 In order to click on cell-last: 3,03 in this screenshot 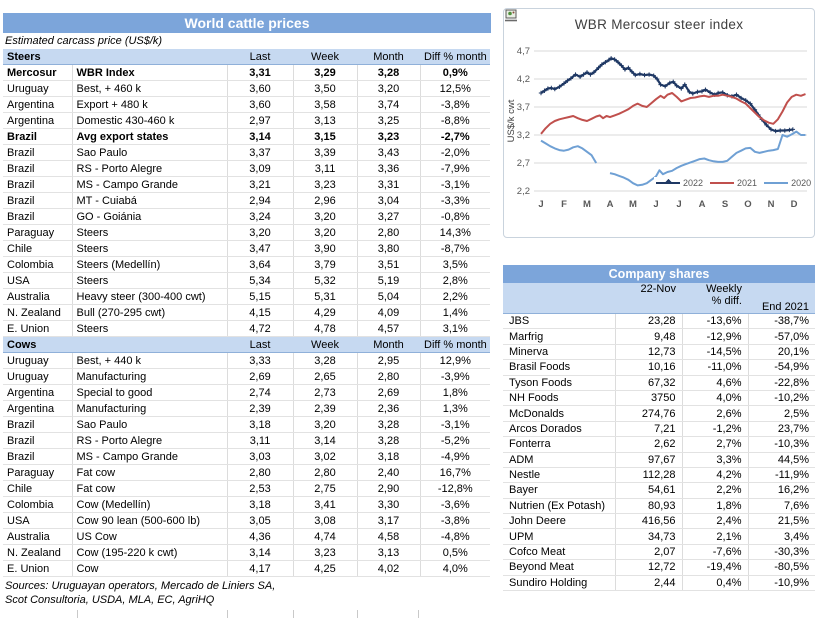, I will do `click(260, 456)`.